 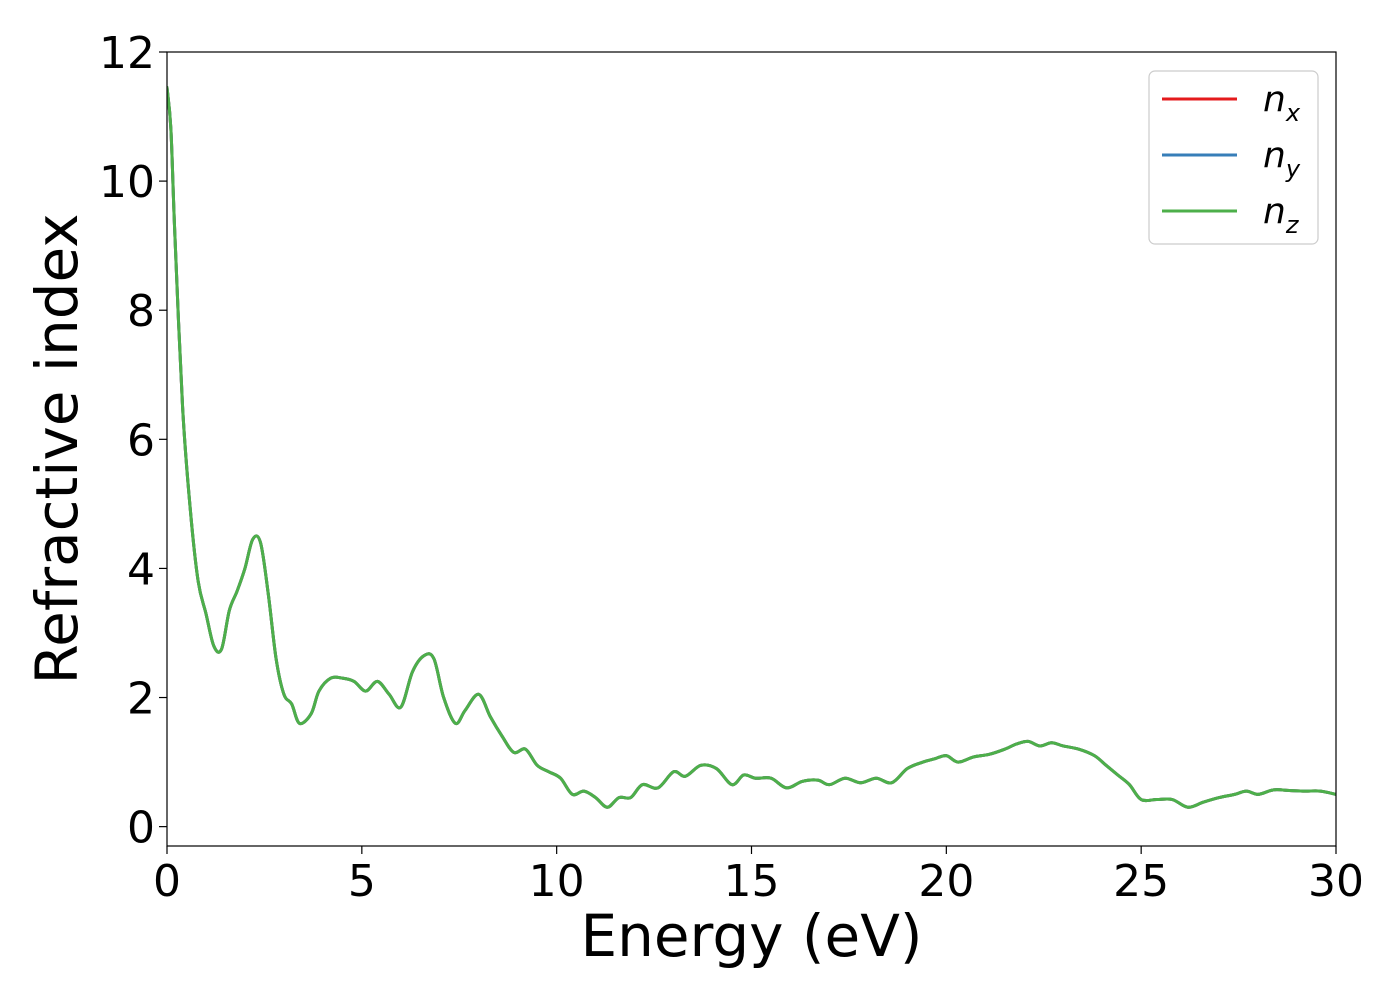 What do you see at coordinates (127, 53) in the screenshot?
I see `y-tick-label: 12` at bounding box center [127, 53].